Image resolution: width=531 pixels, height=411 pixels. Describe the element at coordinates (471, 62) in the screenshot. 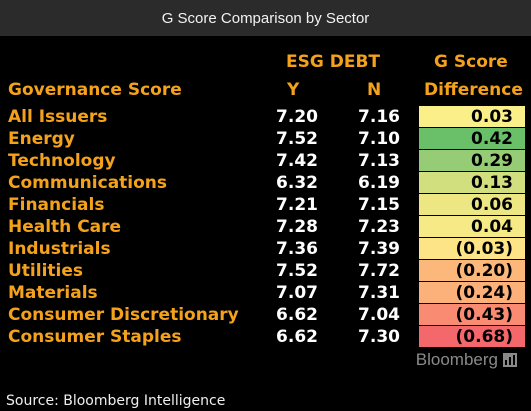

I see `header-g-score: G Score` at that location.